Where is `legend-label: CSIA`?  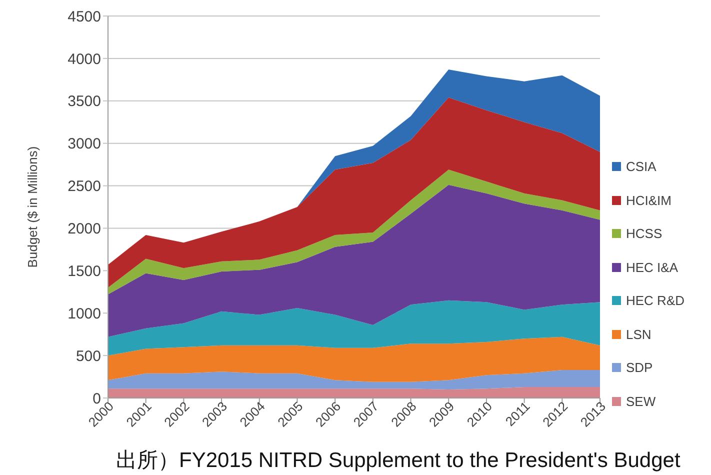
legend-label: CSIA is located at coordinates (641, 166).